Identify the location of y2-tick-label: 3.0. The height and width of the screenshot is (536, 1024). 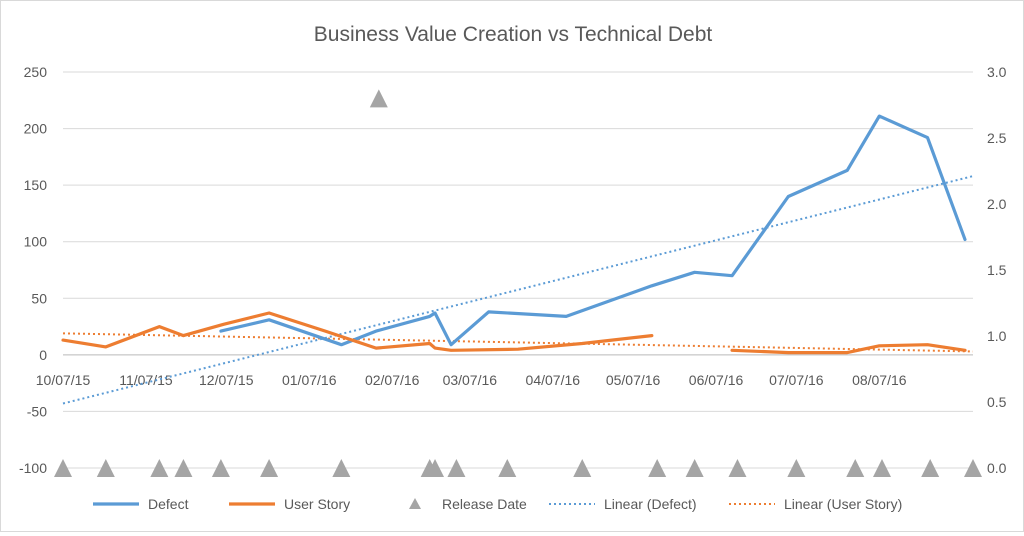
(997, 72).